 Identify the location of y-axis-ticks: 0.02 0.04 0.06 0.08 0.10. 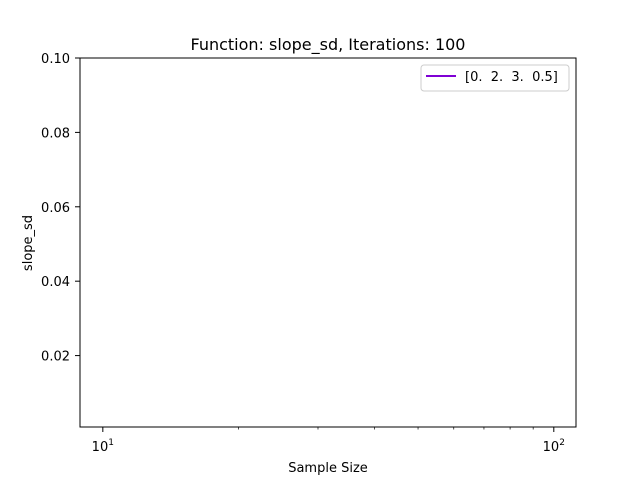
(60, 208).